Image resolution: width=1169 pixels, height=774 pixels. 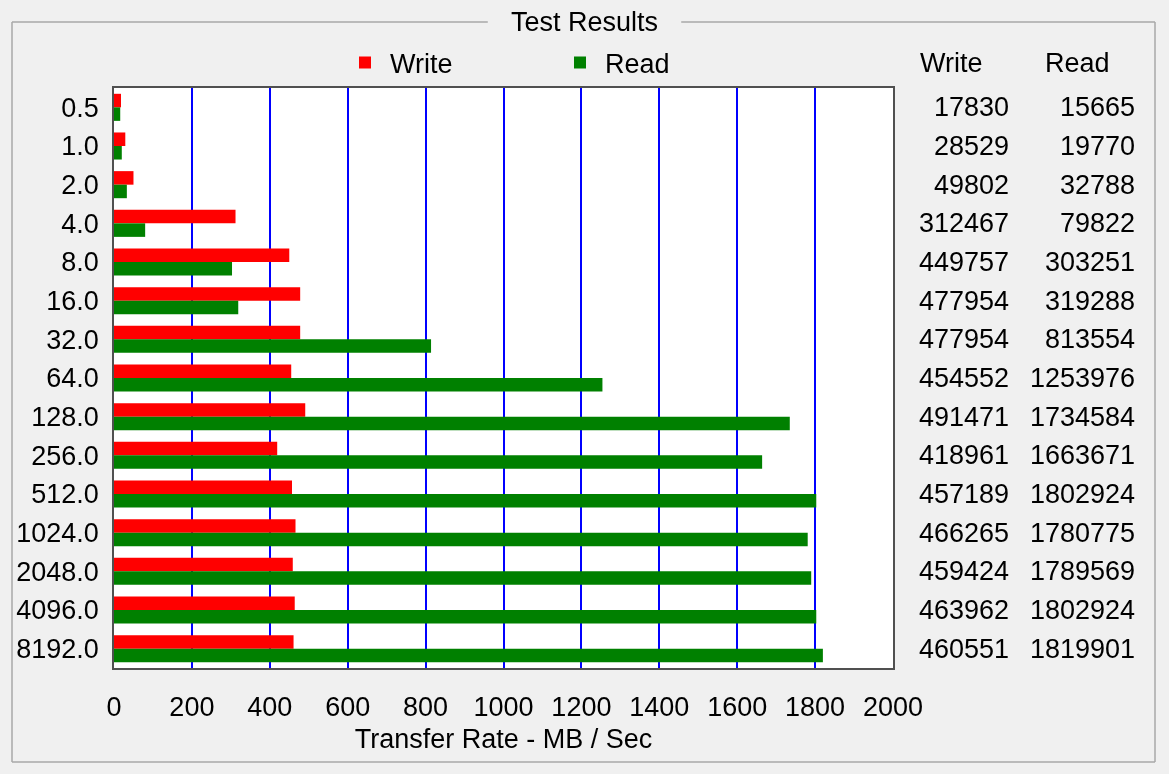 I want to click on x-tick-label: 800, so click(x=426, y=707).